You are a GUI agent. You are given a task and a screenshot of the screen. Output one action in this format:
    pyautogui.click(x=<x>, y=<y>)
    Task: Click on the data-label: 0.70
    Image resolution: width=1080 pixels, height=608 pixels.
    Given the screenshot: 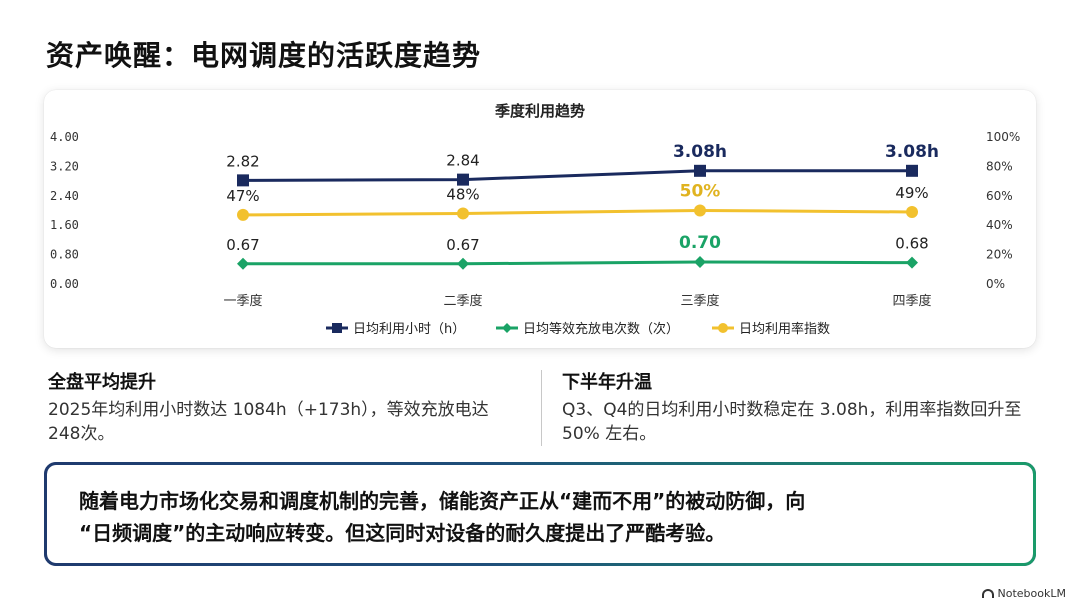 What is the action you would take?
    pyautogui.click(x=700, y=243)
    